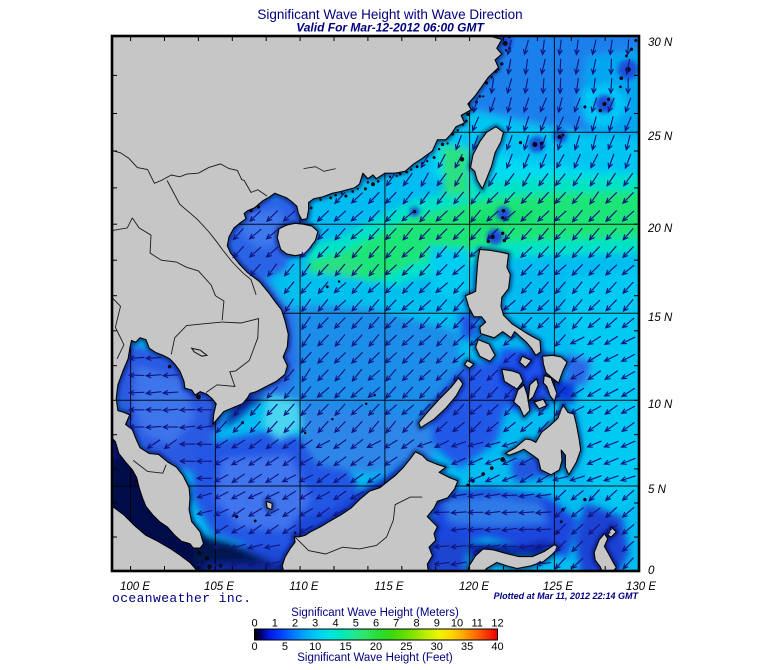 The width and height of the screenshot is (775, 670). I want to click on svg-text: 30 N, so click(660, 43).